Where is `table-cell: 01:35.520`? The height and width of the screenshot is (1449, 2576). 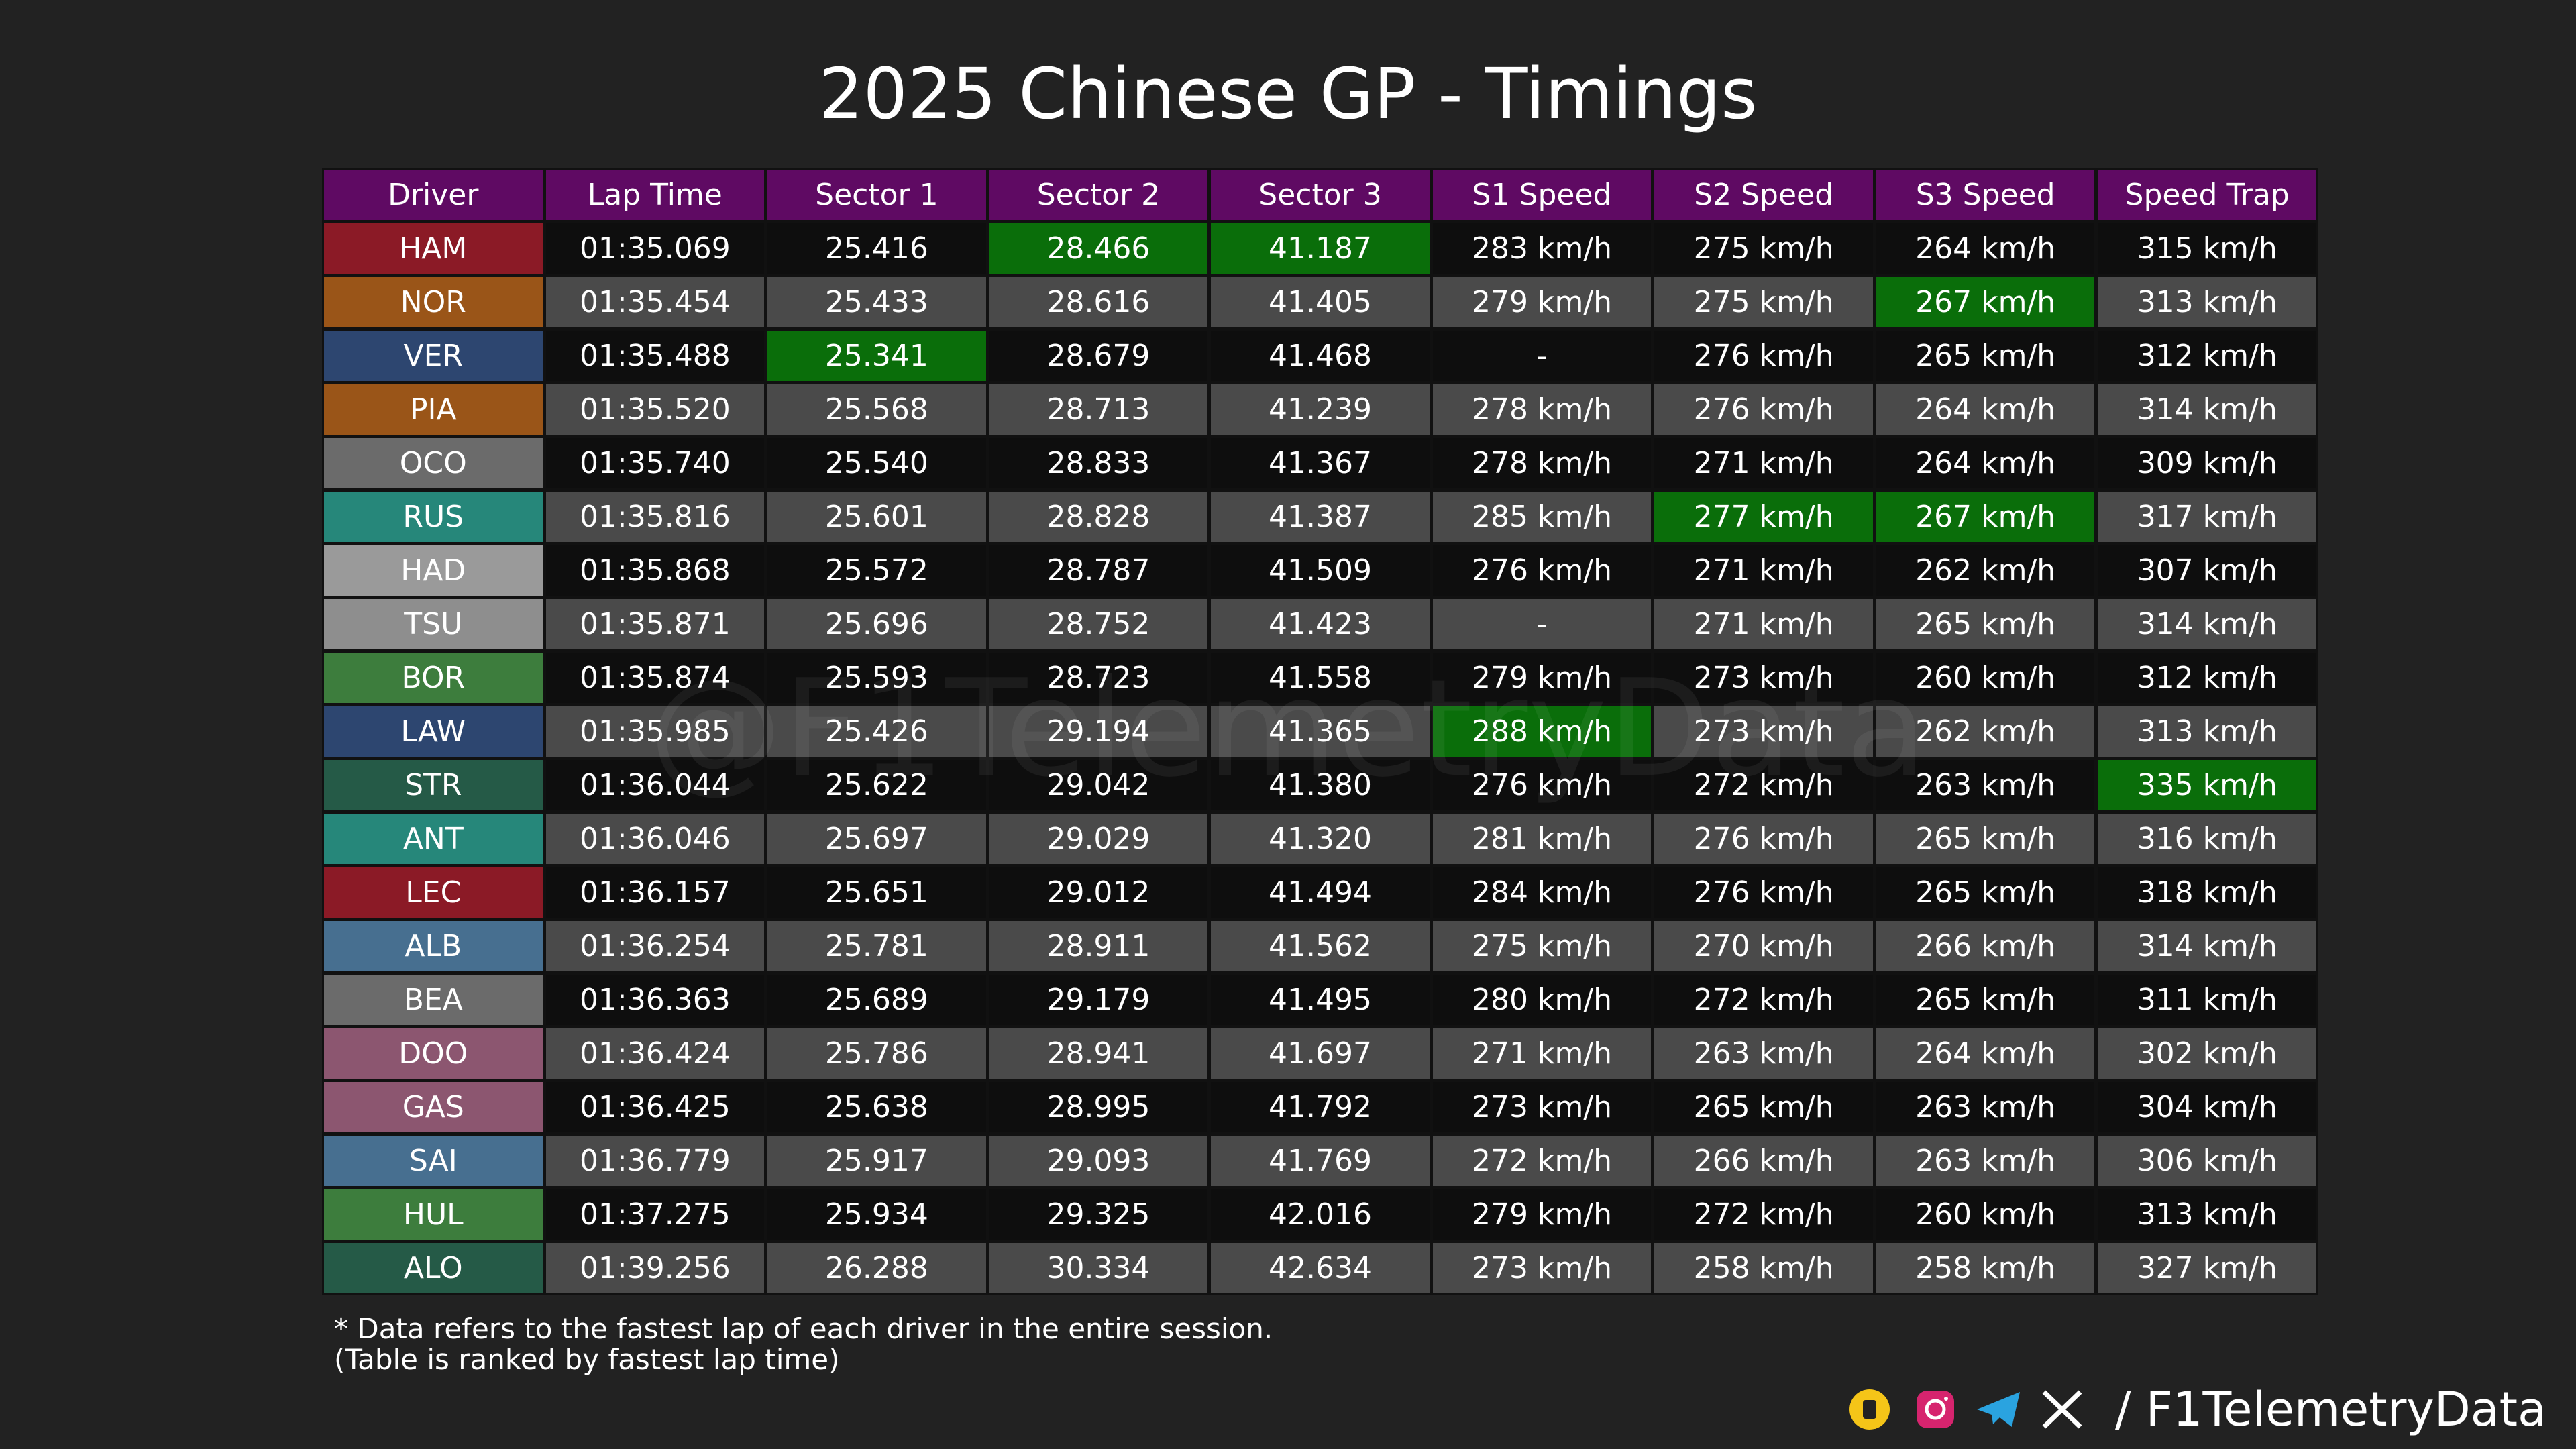 table-cell: 01:35.520 is located at coordinates (655, 409).